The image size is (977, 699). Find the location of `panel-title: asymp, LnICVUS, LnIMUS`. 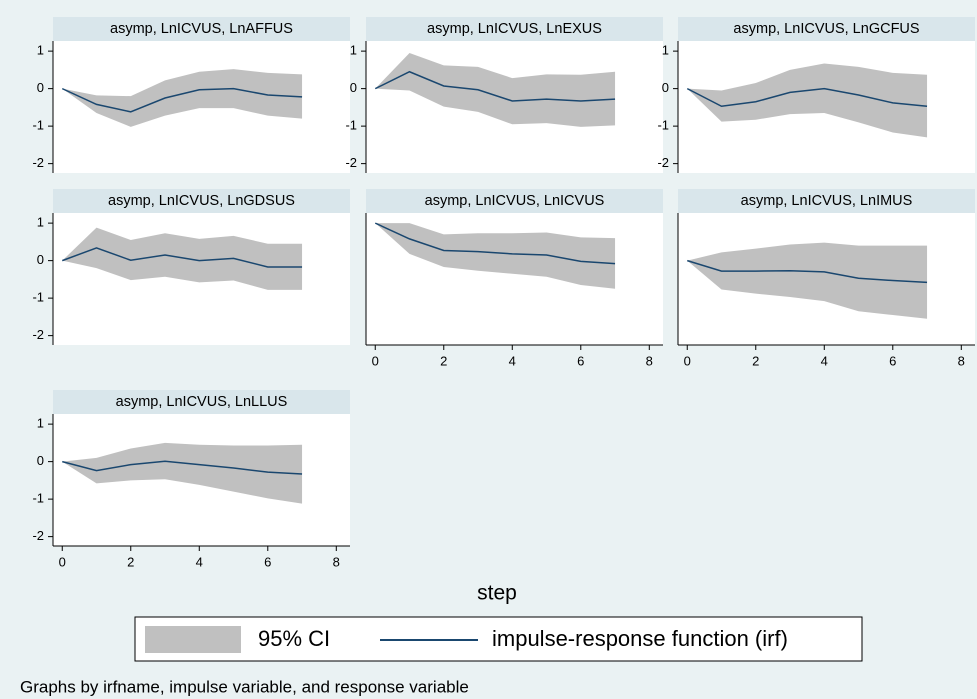

panel-title: asymp, LnICVUS, LnIMUS is located at coordinates (827, 201).